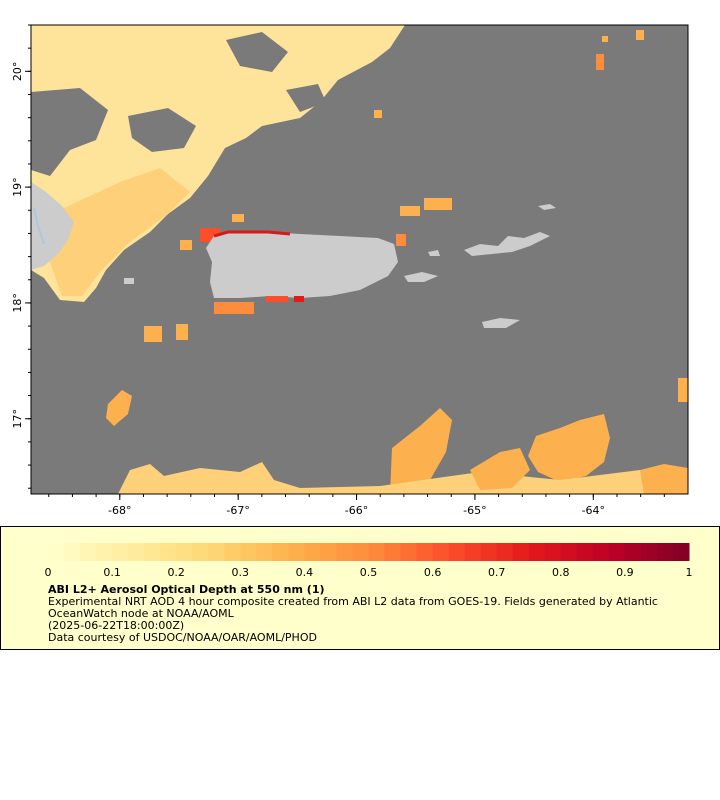 Image resolution: width=720 pixels, height=800 pixels. What do you see at coordinates (569, 448) in the screenshot?
I see `aod-region-south-east` at bounding box center [569, 448].